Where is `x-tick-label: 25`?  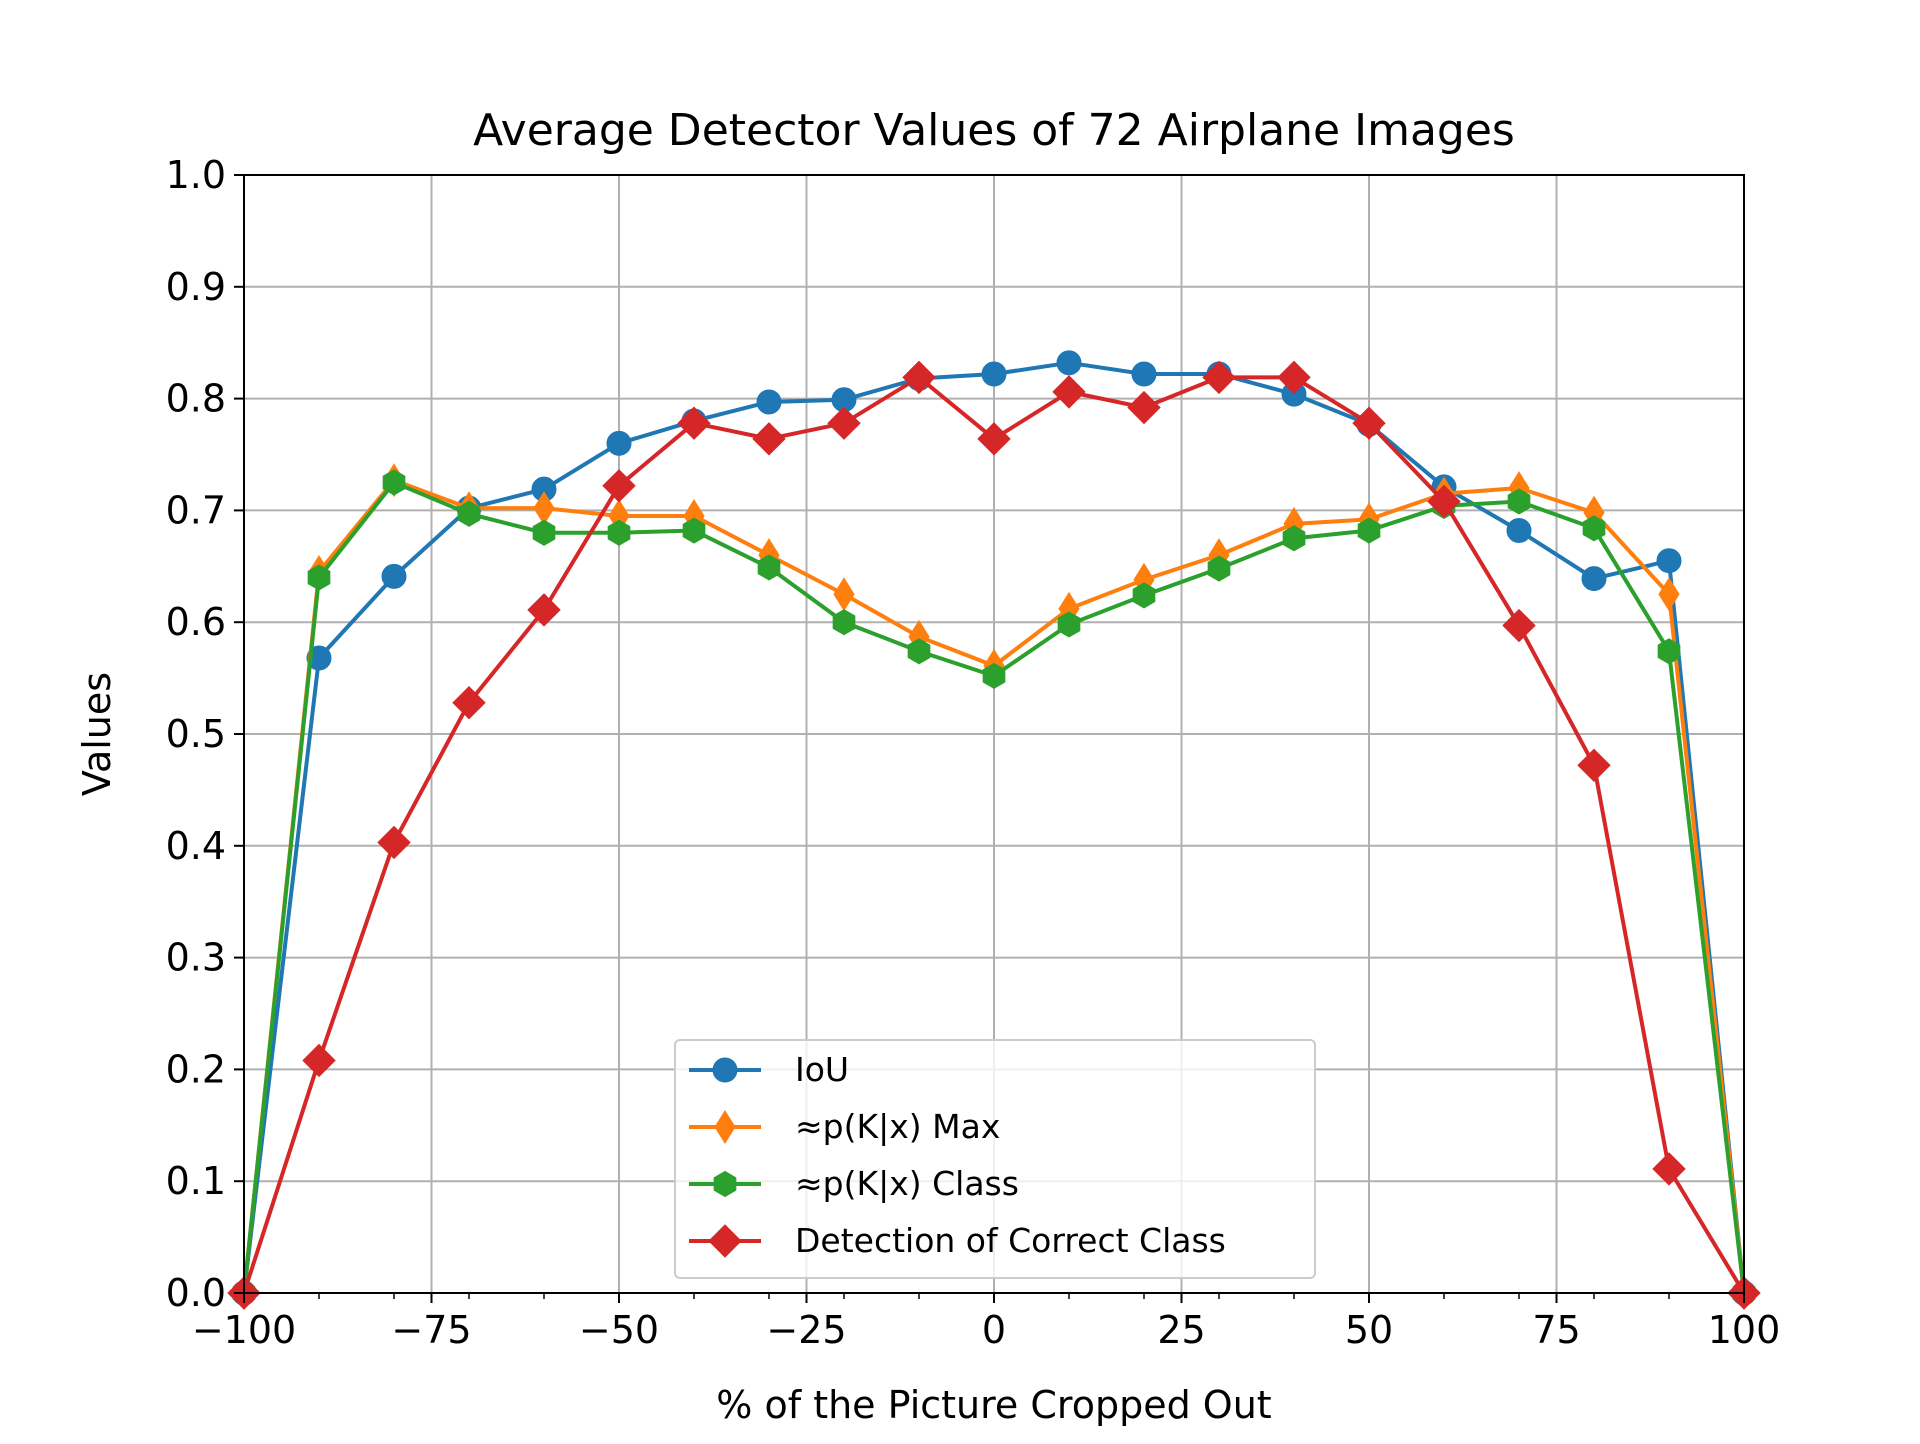 x-tick-label: 25 is located at coordinates (1181, 1330).